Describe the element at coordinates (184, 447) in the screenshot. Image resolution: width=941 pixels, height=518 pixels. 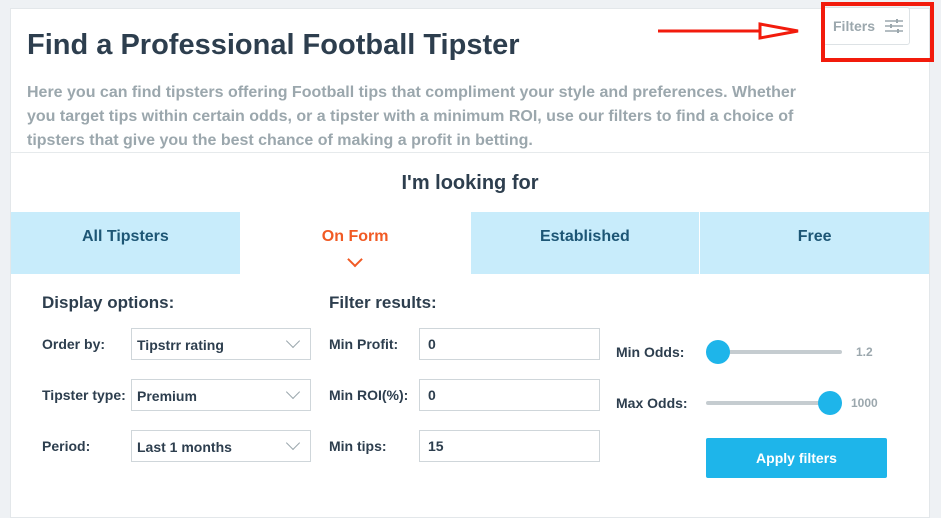
I see `select-value: Last 1 months` at that location.